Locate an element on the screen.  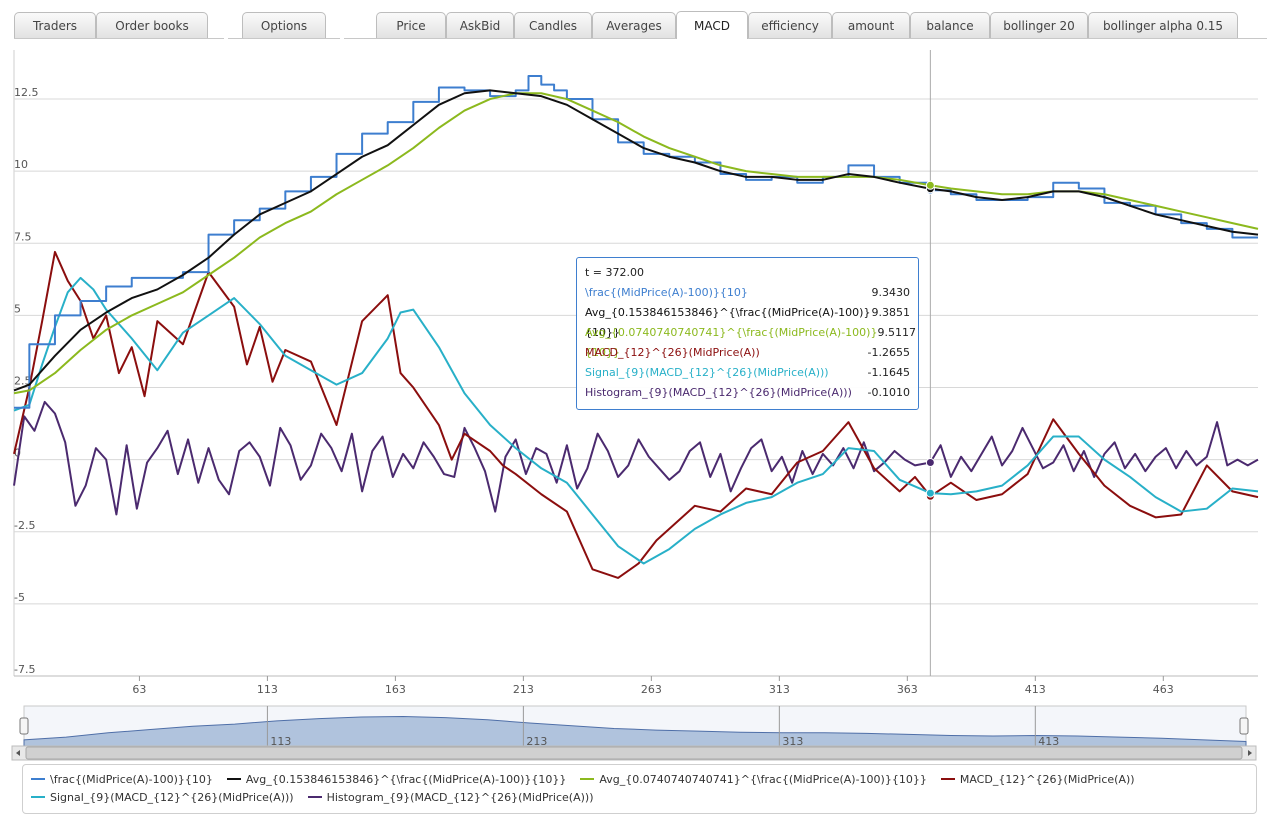
tab-label: bollinger 20 is located at coordinates (1039, 25).